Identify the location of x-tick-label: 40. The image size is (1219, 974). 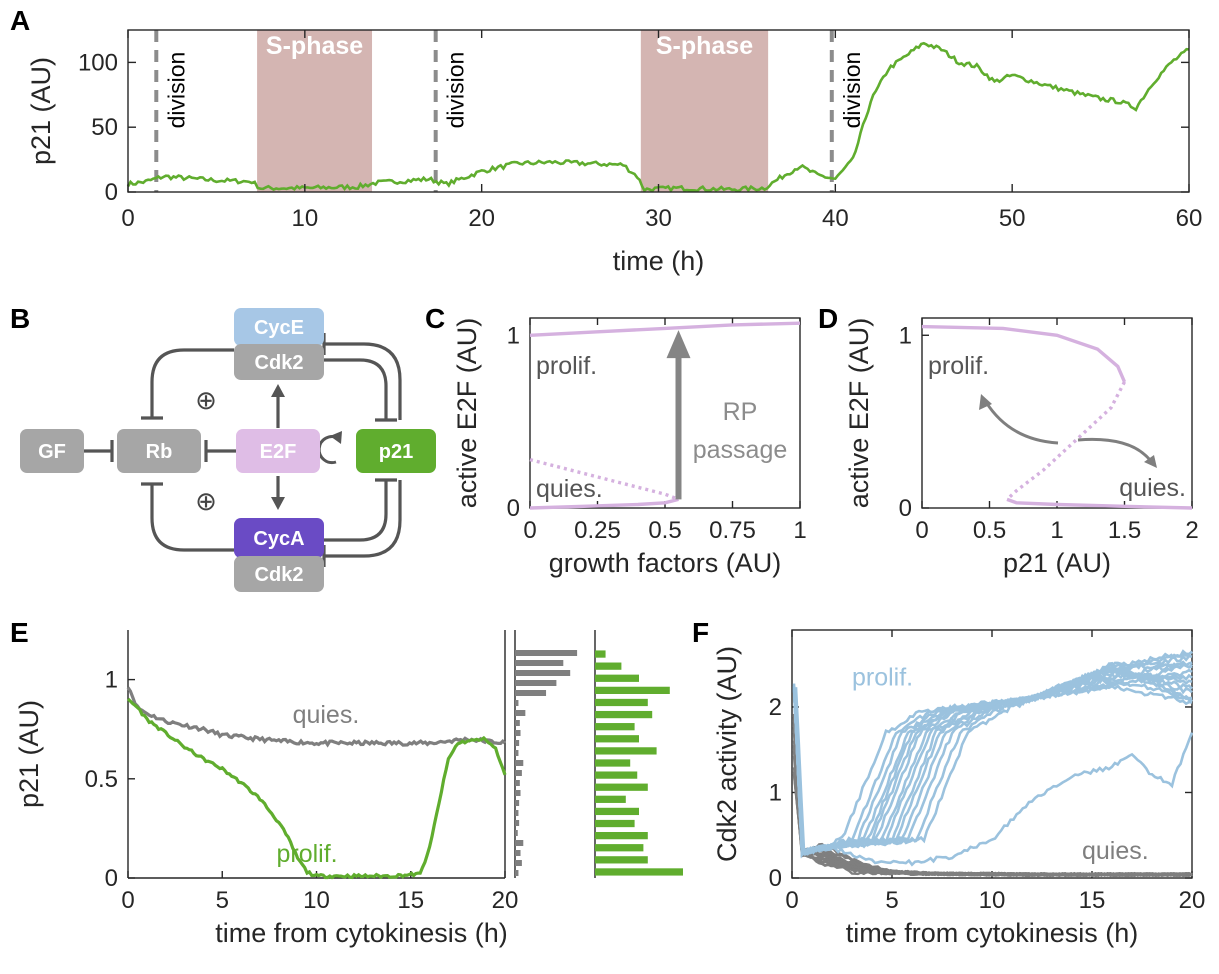
(835, 218).